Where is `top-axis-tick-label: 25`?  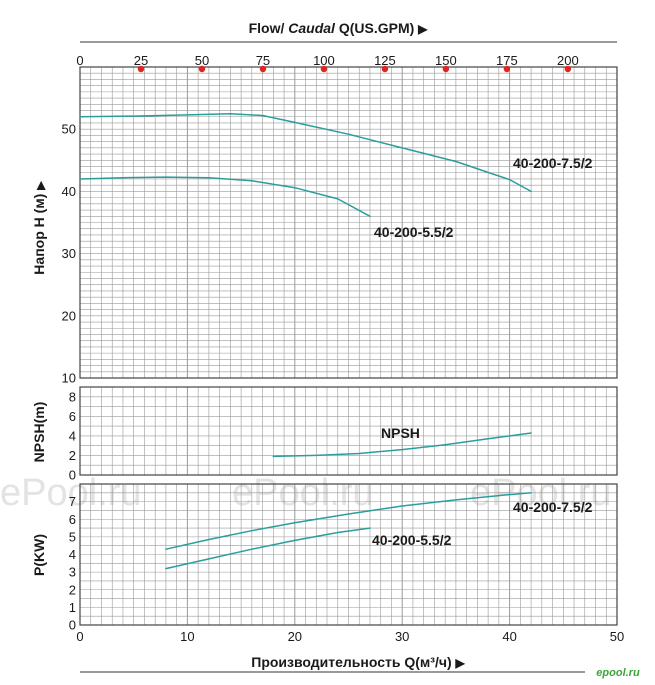 top-axis-tick-label: 25 is located at coordinates (141, 60).